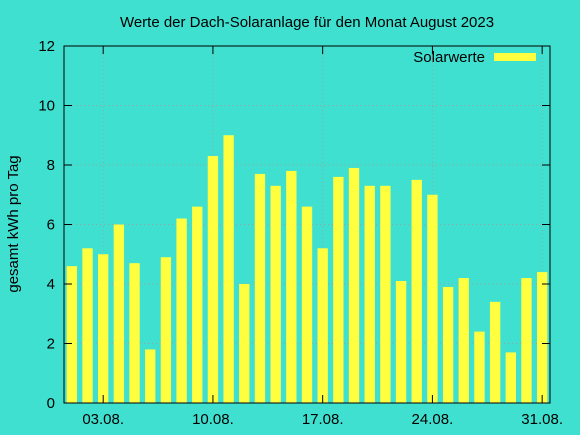 The height and width of the screenshot is (440, 580). I want to click on x-tick-label: 24.08., so click(433, 419).